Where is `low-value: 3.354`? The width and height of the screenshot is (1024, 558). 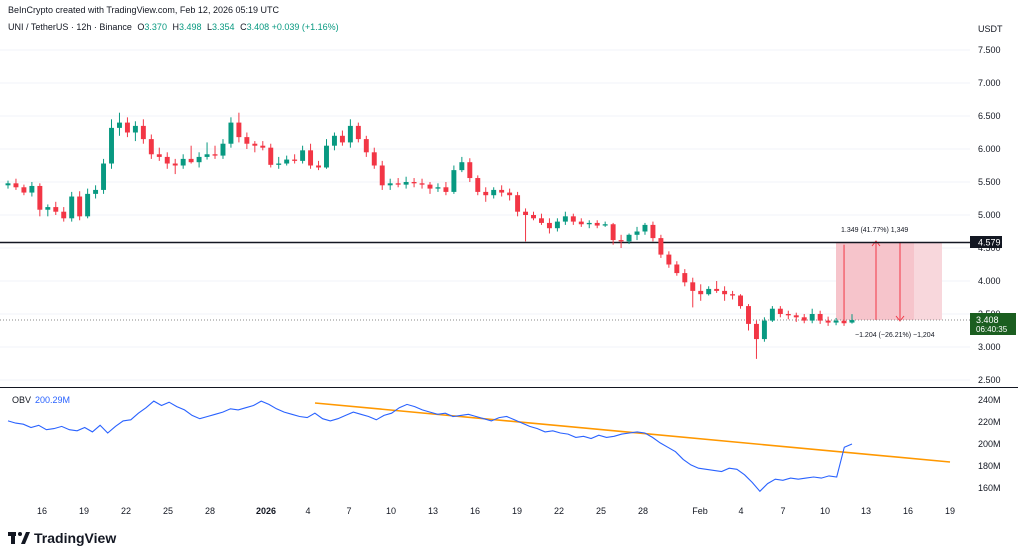
low-value: 3.354 is located at coordinates (223, 27).